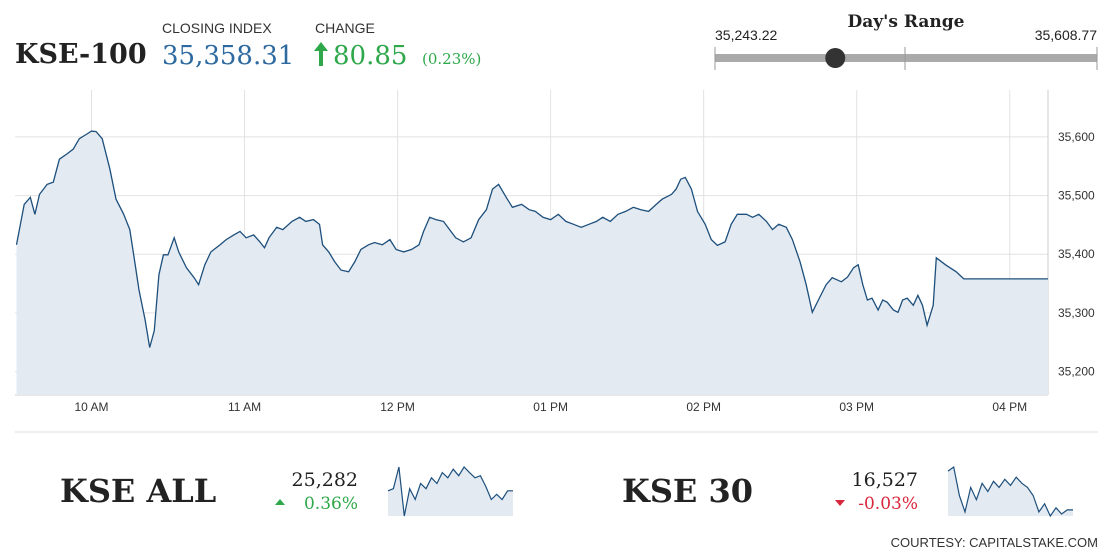 Image resolution: width=1113 pixels, height=560 pixels. What do you see at coordinates (228, 56) in the screenshot?
I see `closing-value: 35,358.31` at bounding box center [228, 56].